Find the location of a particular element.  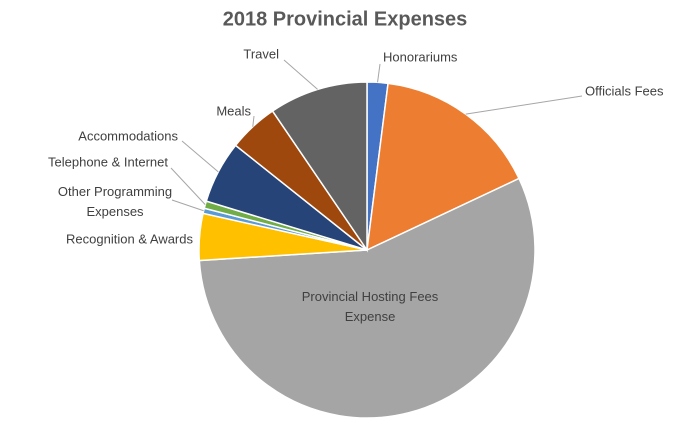

slice-label: Recognition & Awards is located at coordinates (129, 238).